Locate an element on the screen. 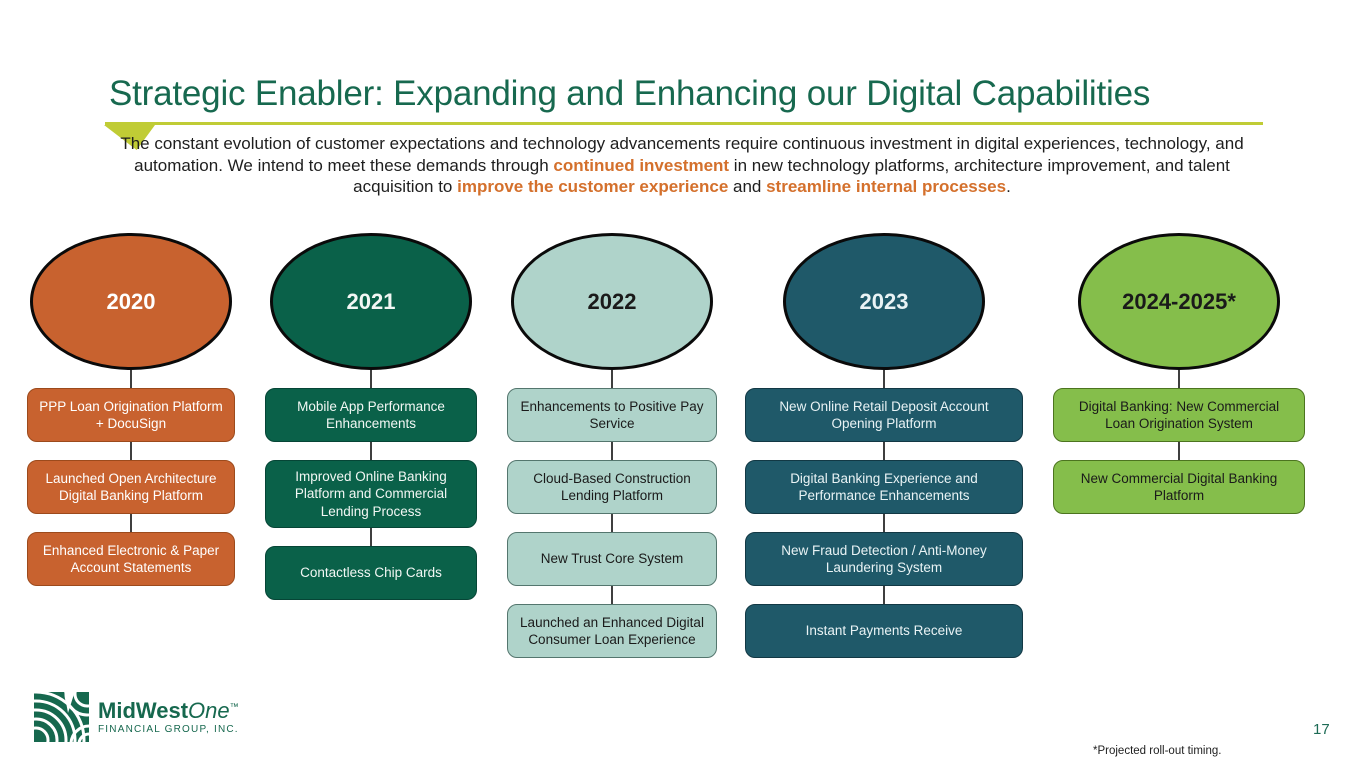 The height and width of the screenshot is (768, 1365). year-label: 2020 is located at coordinates (131, 301).